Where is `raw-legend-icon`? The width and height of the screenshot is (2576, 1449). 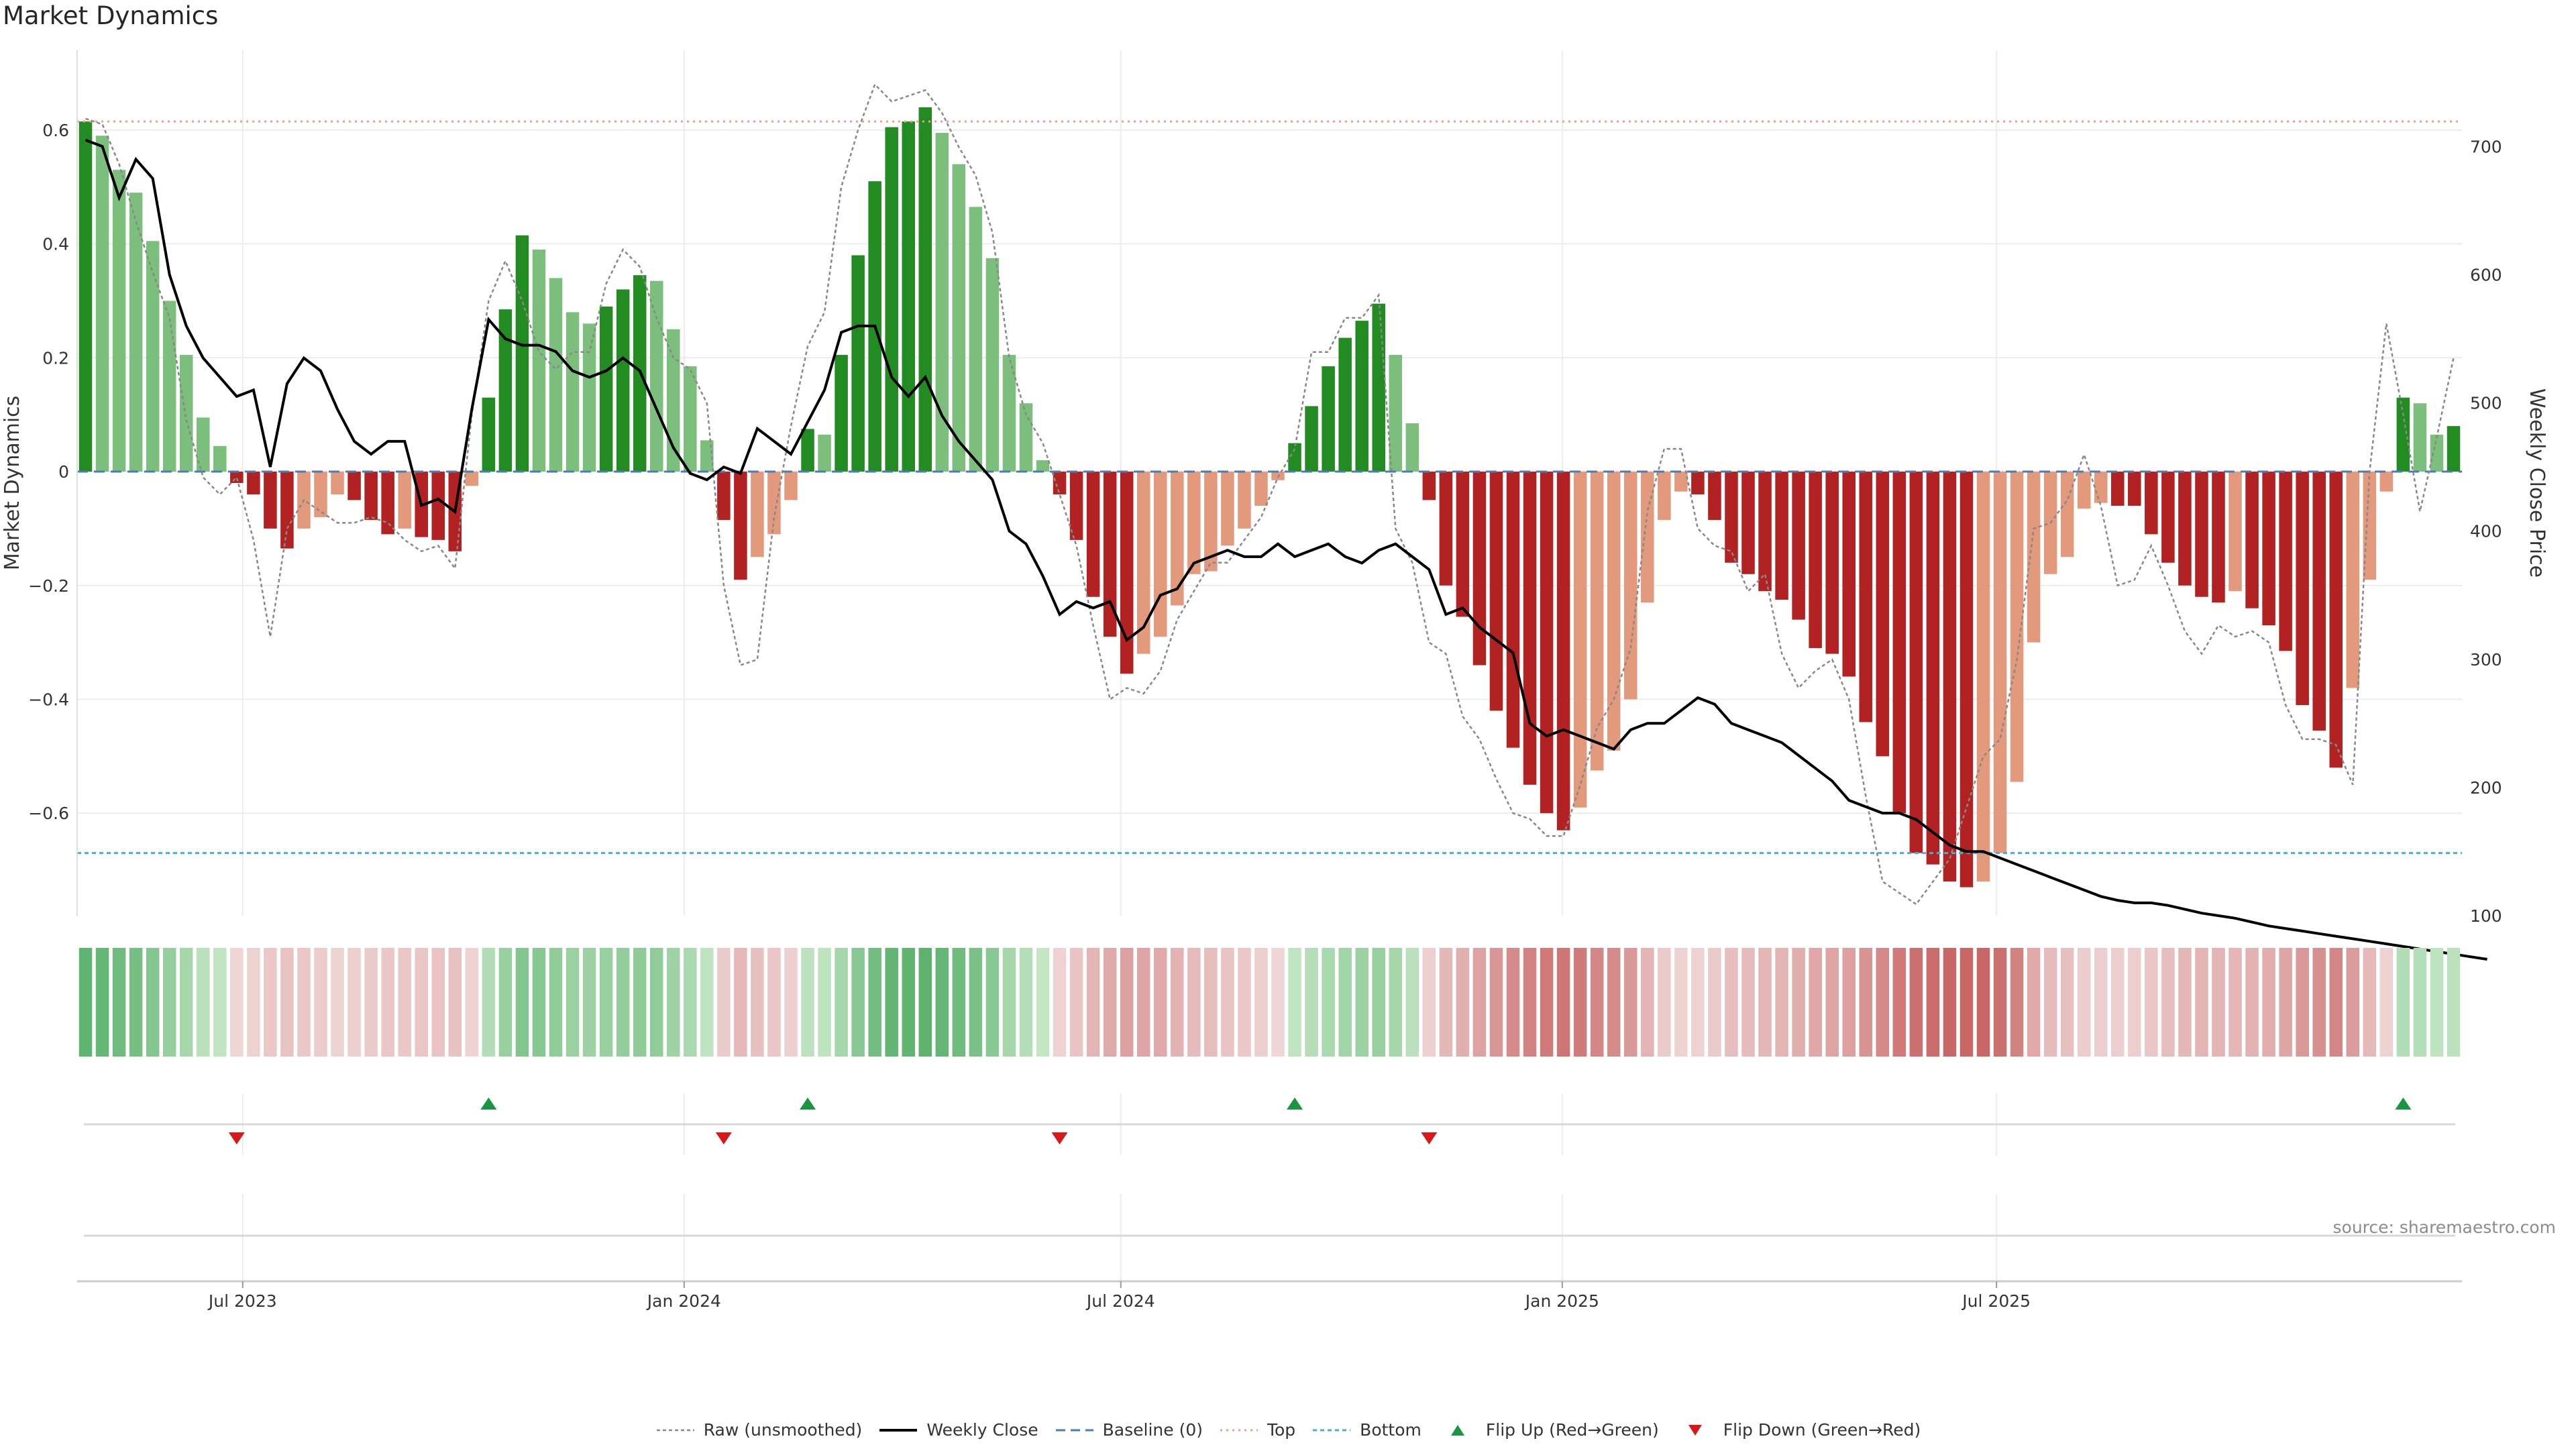
raw-legend-icon is located at coordinates (675, 1430).